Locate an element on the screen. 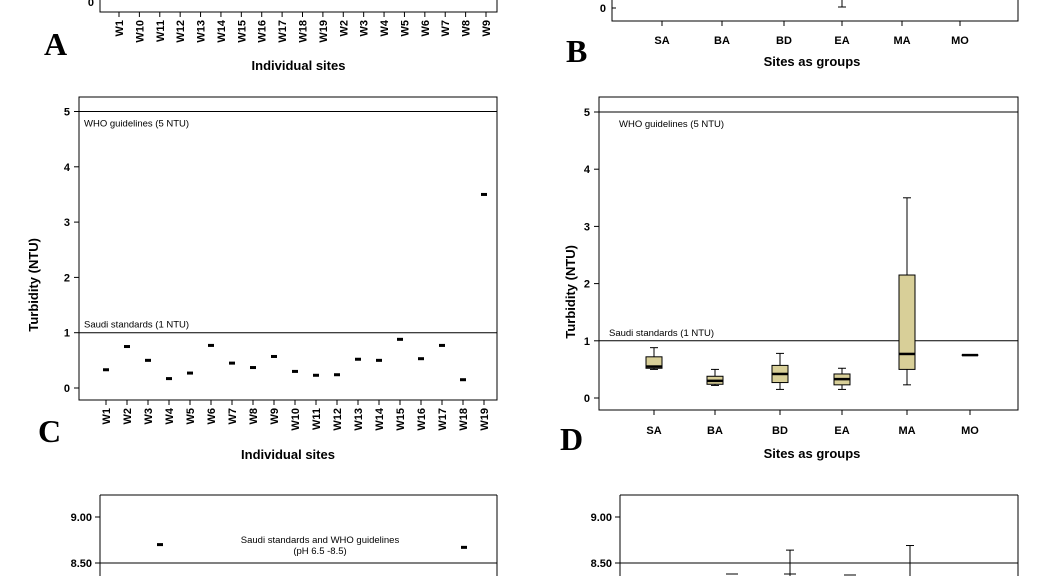 The width and height of the screenshot is (1038, 576). panel-d-reference-label: Saudi standards (1 NTU) is located at coordinates (661, 333).